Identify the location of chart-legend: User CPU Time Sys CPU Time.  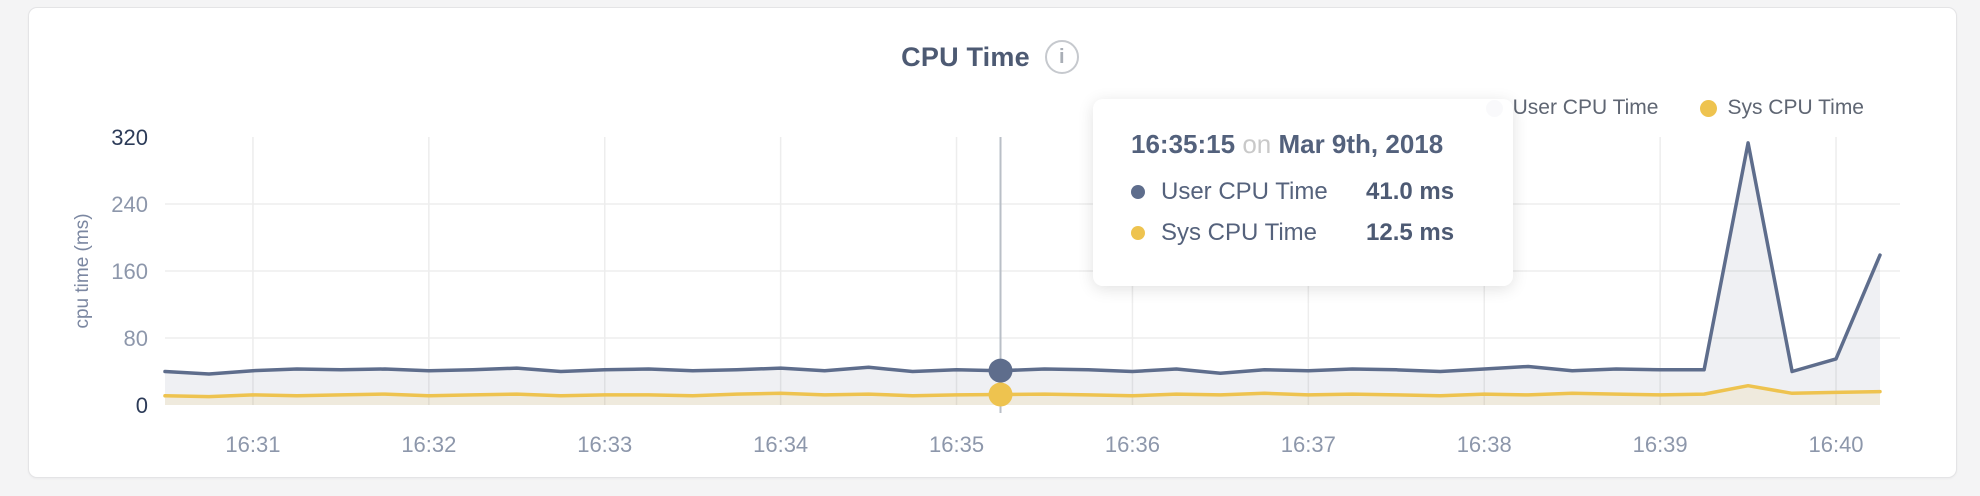
(1674, 108).